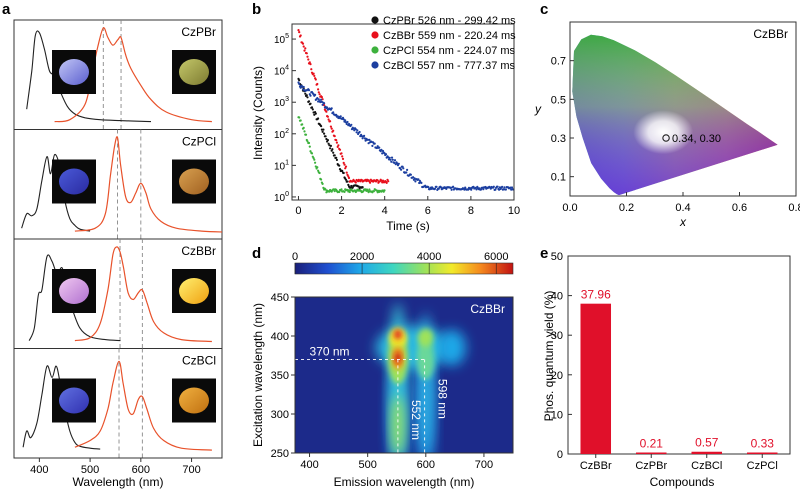 The image size is (800, 490). Describe the element at coordinates (487, 309) in the screenshot. I see `panel-d-title: CzBBr` at that location.